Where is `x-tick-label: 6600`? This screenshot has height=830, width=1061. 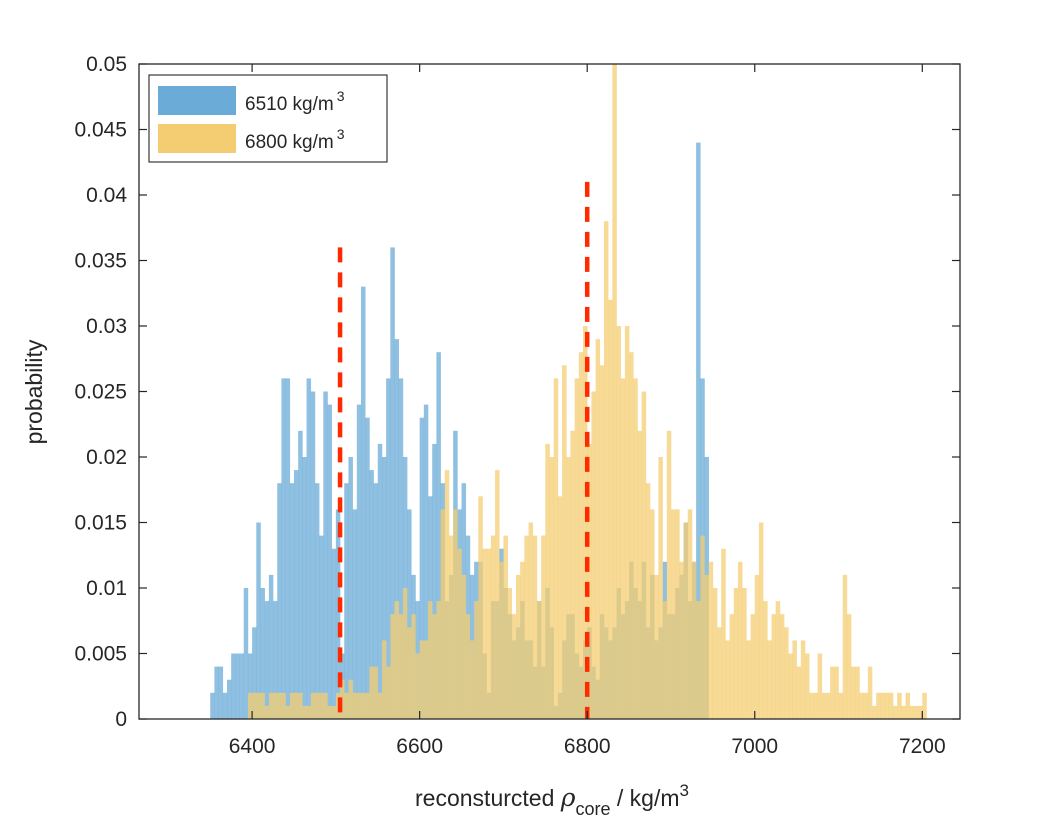 x-tick-label: 6600 is located at coordinates (419, 746).